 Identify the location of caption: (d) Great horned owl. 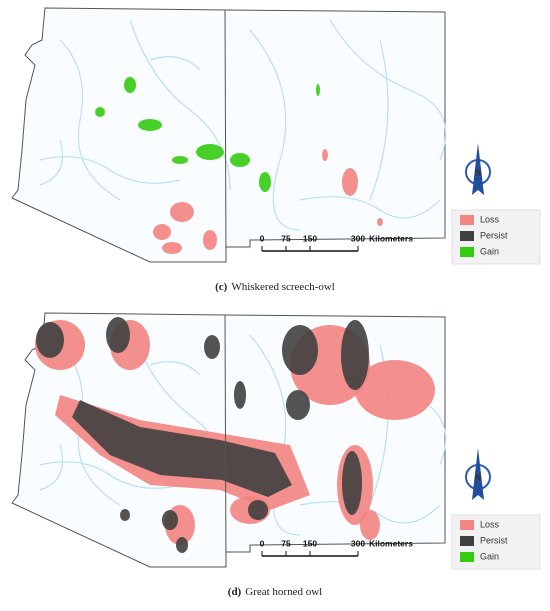
(275, 592).